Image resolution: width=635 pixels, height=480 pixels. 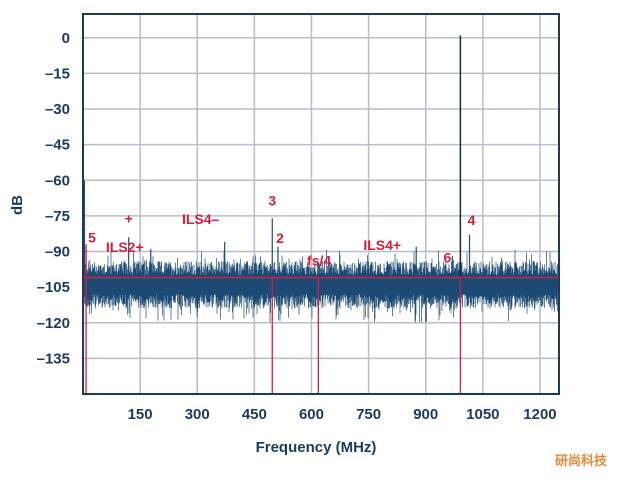 What do you see at coordinates (53, 323) in the screenshot?
I see `y-tick-label: –120` at bounding box center [53, 323].